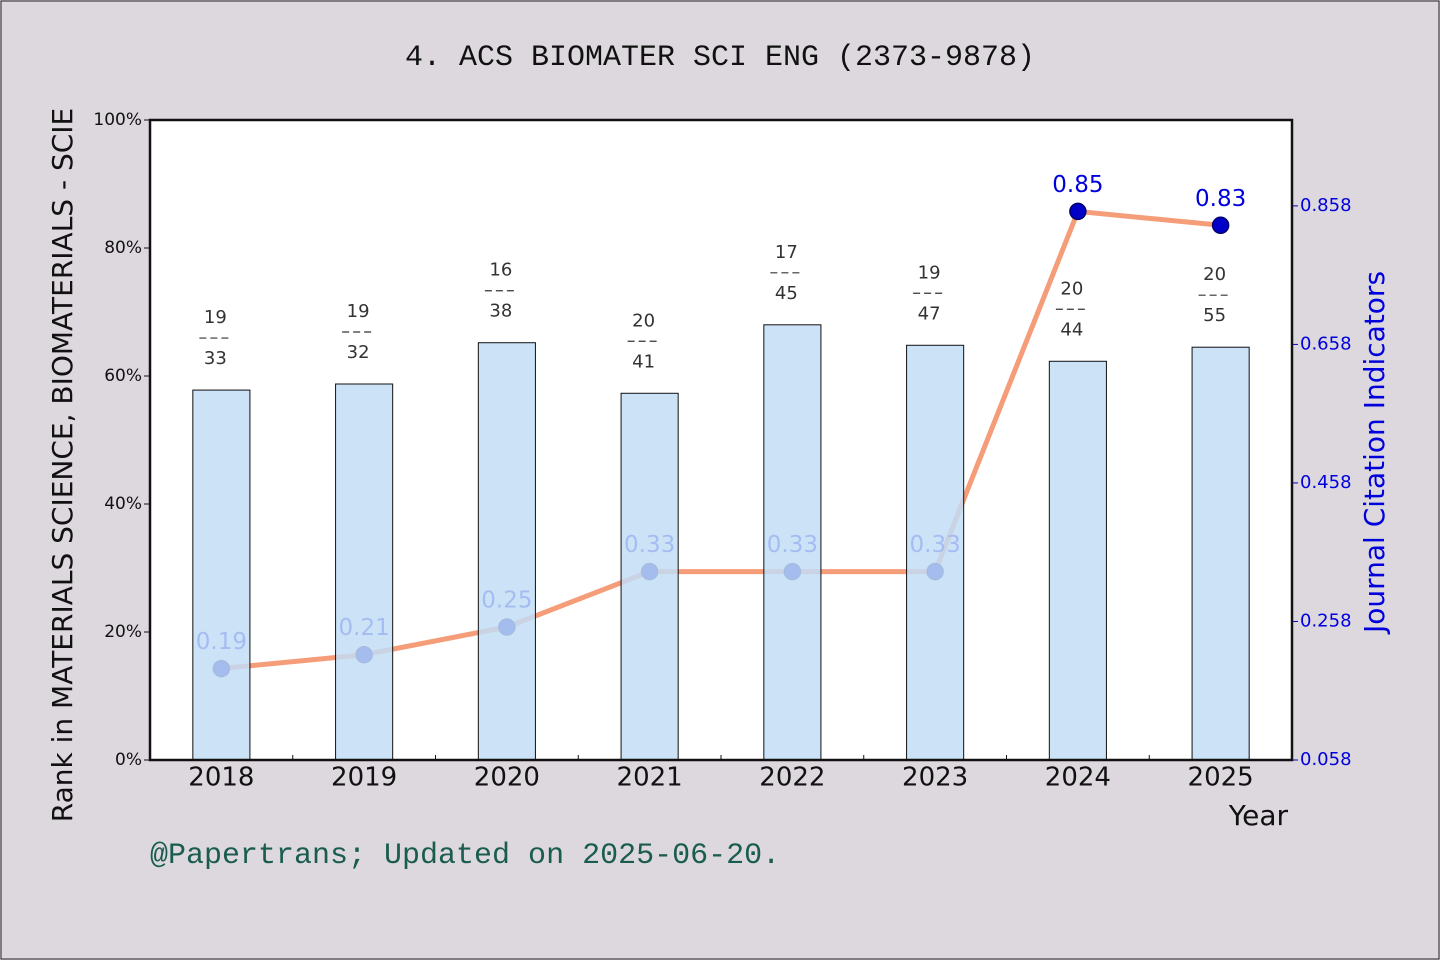  Describe the element at coordinates (720, 58) in the screenshot. I see `chart-title: 4. ACS BIOMATER SCI ENG (2373-9878)` at that location.